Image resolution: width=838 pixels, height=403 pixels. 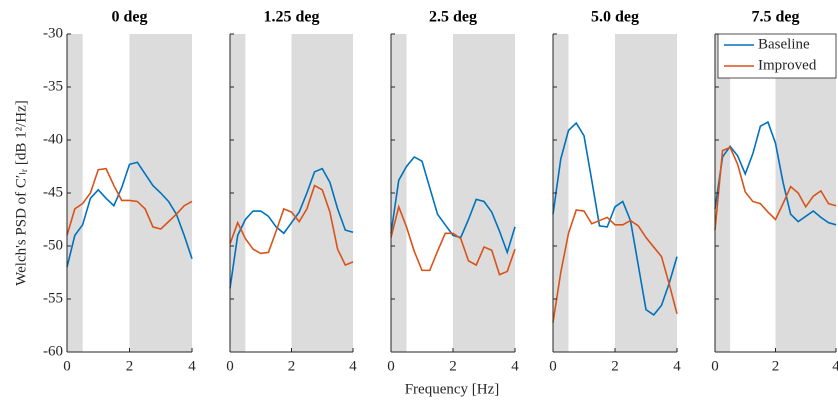 What do you see at coordinates (53, 298) in the screenshot?
I see `y-tick-label: -55` at bounding box center [53, 298].